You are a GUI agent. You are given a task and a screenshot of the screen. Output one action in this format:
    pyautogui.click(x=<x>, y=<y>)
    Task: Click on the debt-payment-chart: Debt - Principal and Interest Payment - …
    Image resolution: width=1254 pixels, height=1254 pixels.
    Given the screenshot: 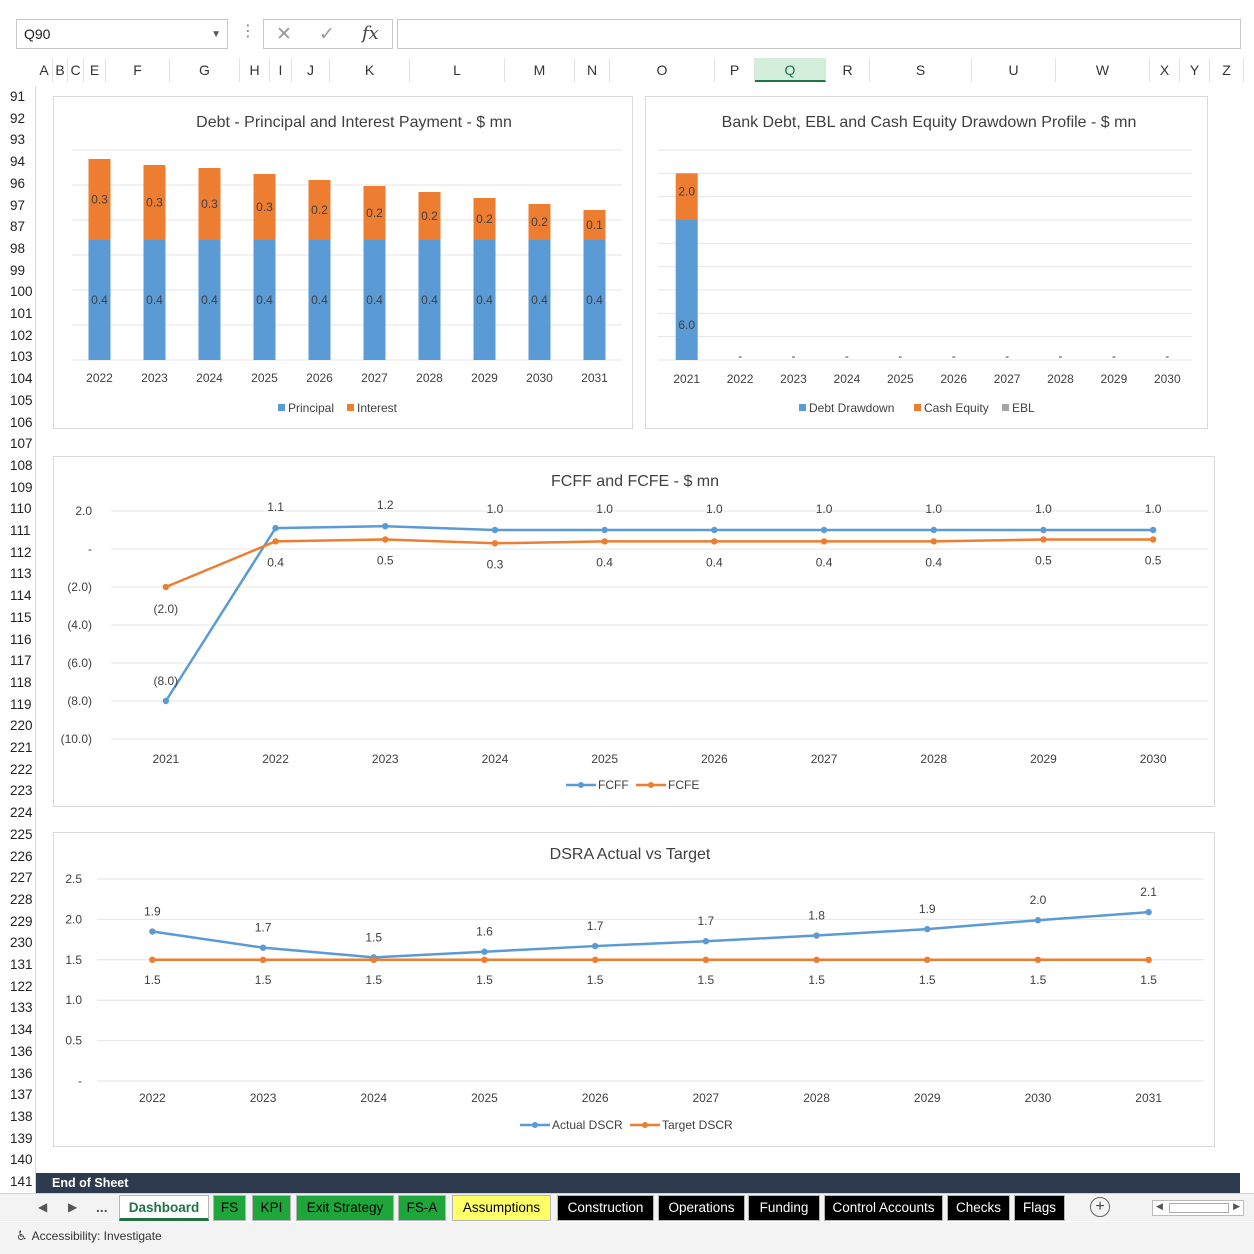 What is the action you would take?
    pyautogui.click(x=343, y=262)
    